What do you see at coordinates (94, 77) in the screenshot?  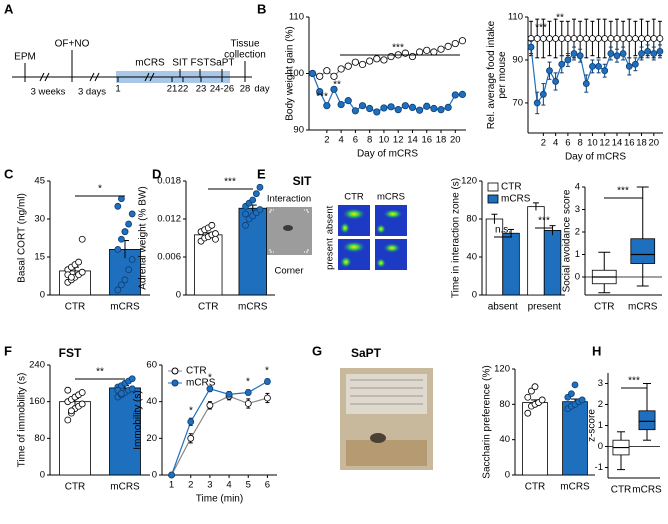 I see `break-mark` at bounding box center [94, 77].